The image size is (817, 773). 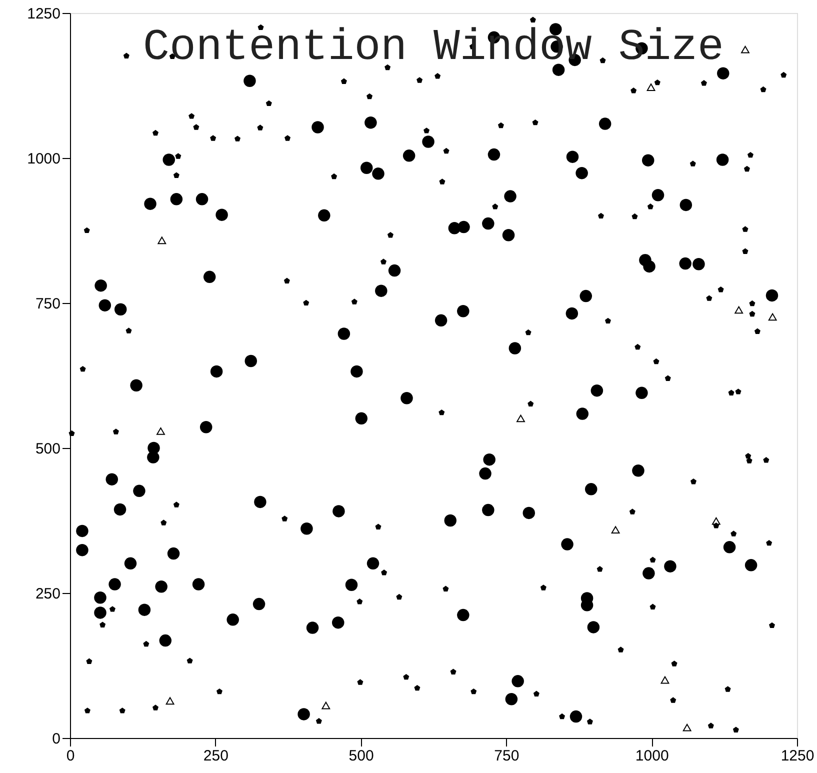 What do you see at coordinates (43, 14) in the screenshot?
I see `y-tick-label: 1250` at bounding box center [43, 14].